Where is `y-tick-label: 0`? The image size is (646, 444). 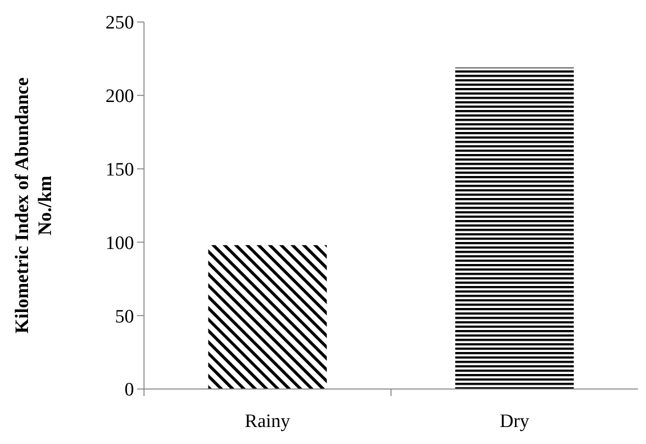 y-tick-label: 0 is located at coordinates (129, 390).